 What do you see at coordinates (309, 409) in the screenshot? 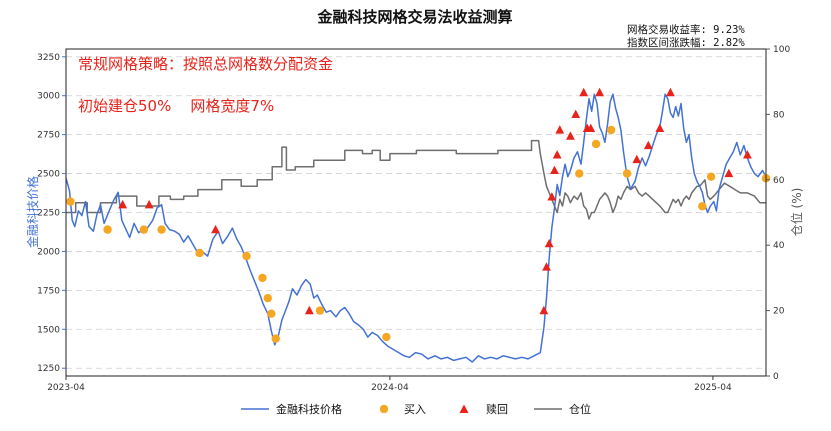
I see `legend-price-label: 金融科技价格` at bounding box center [309, 409].